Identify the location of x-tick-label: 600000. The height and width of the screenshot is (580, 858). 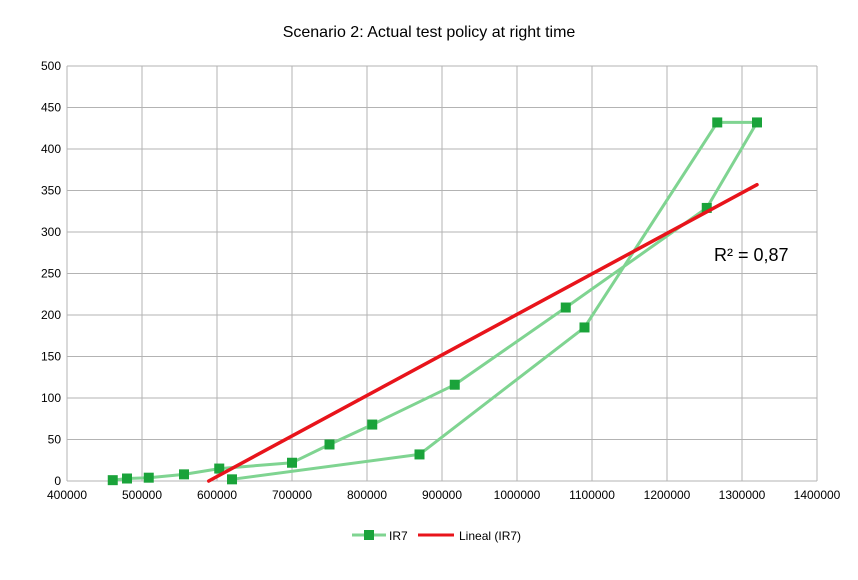
(217, 495).